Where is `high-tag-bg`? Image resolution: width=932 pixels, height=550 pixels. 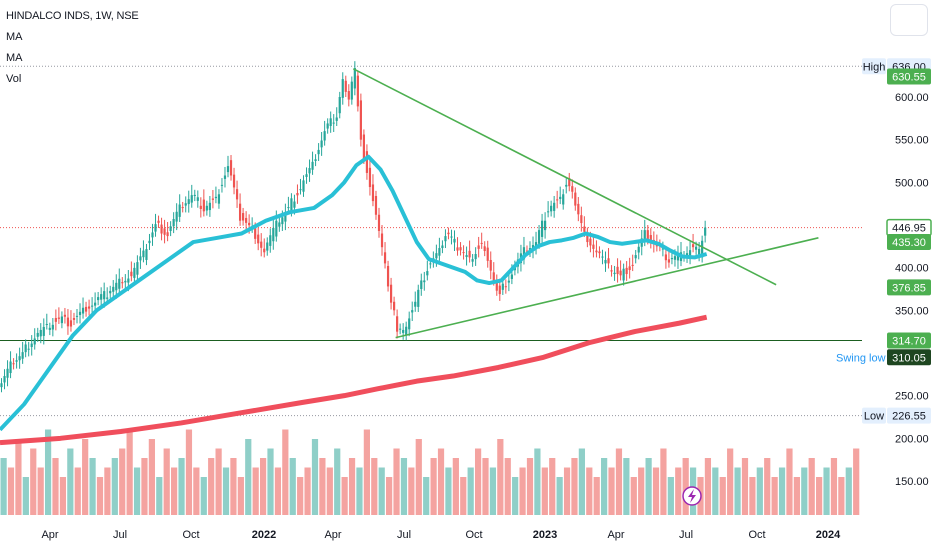 high-tag-bg is located at coordinates (874, 66).